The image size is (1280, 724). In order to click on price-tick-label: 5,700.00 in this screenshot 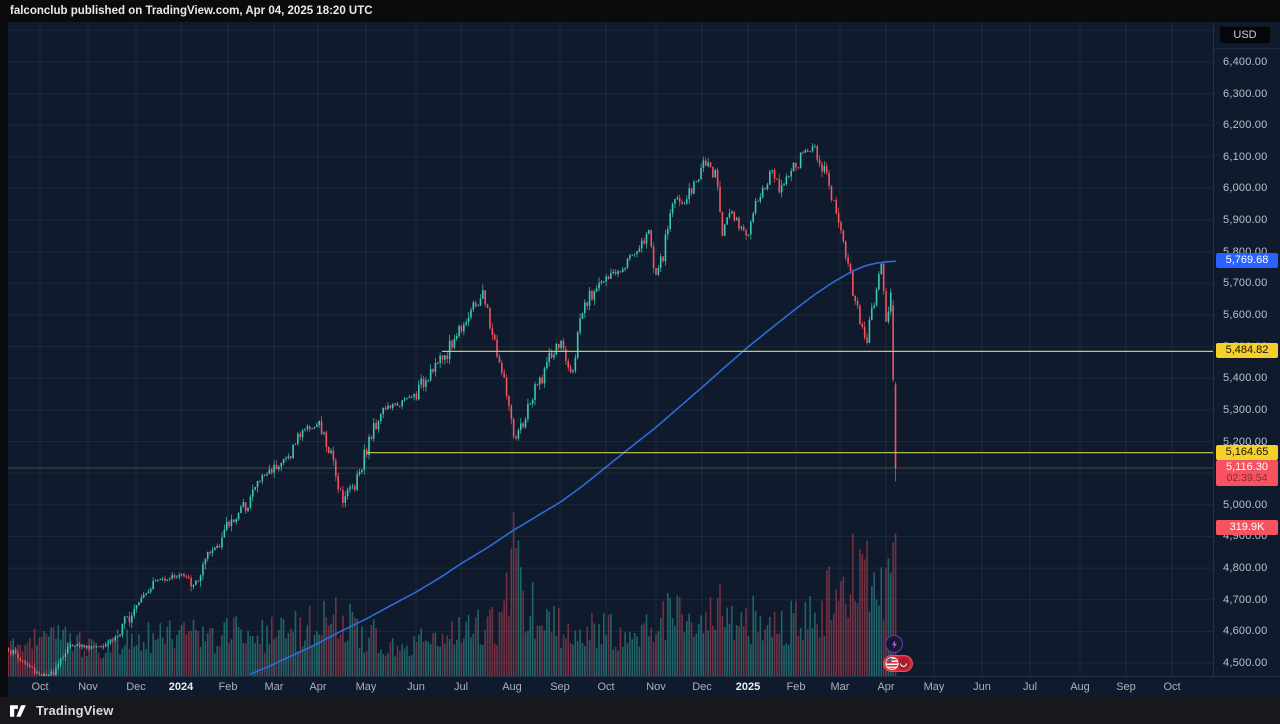, I will do `click(1245, 283)`.